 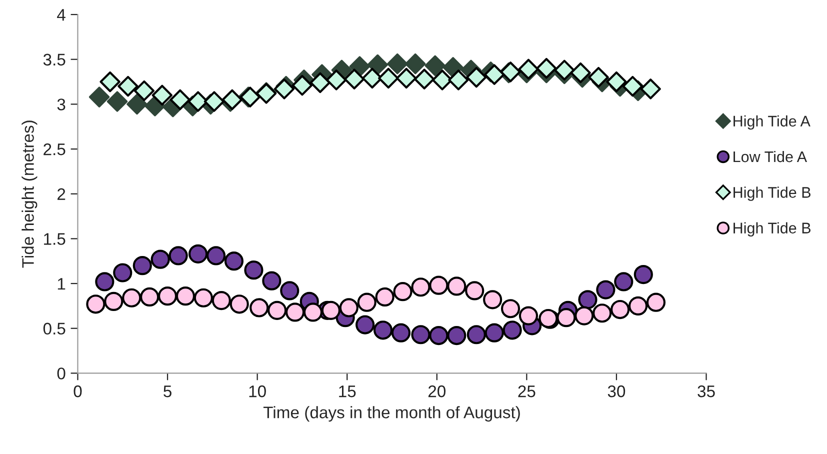 What do you see at coordinates (55, 239) in the screenshot?
I see `y-tick-label: 1.5` at bounding box center [55, 239].